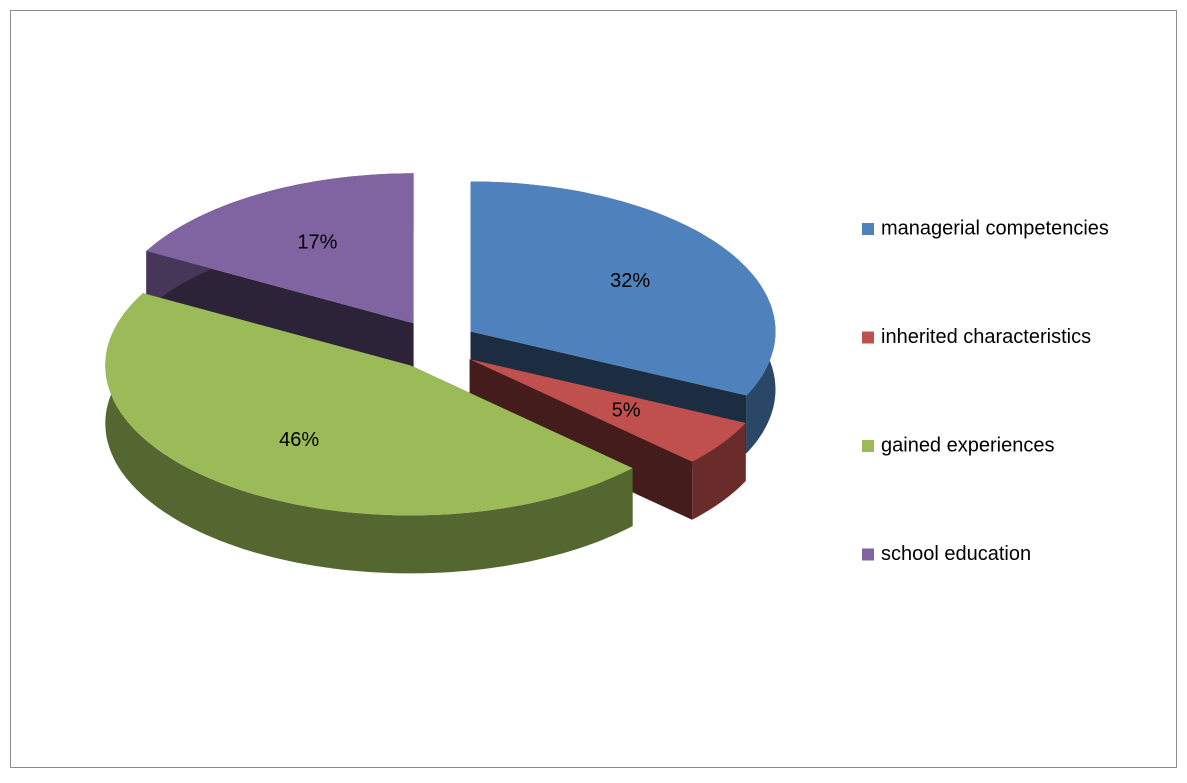 The height and width of the screenshot is (783, 1187). What do you see at coordinates (995, 228) in the screenshot?
I see `legend-label: managerial competencies` at bounding box center [995, 228].